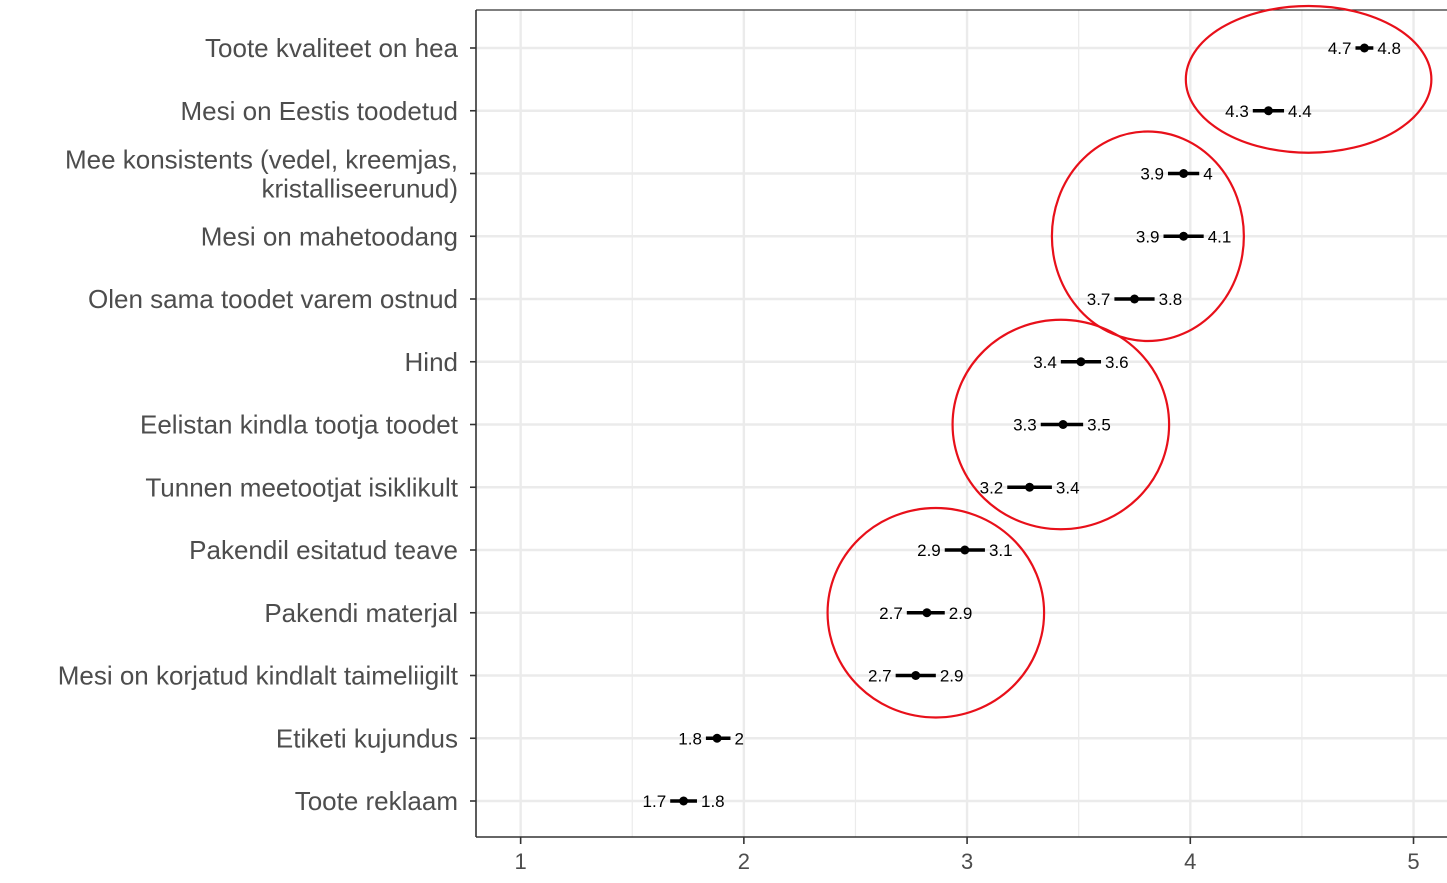 The image size is (1447, 883). I want to click on category-label: Pakendi materjal, so click(361, 613).